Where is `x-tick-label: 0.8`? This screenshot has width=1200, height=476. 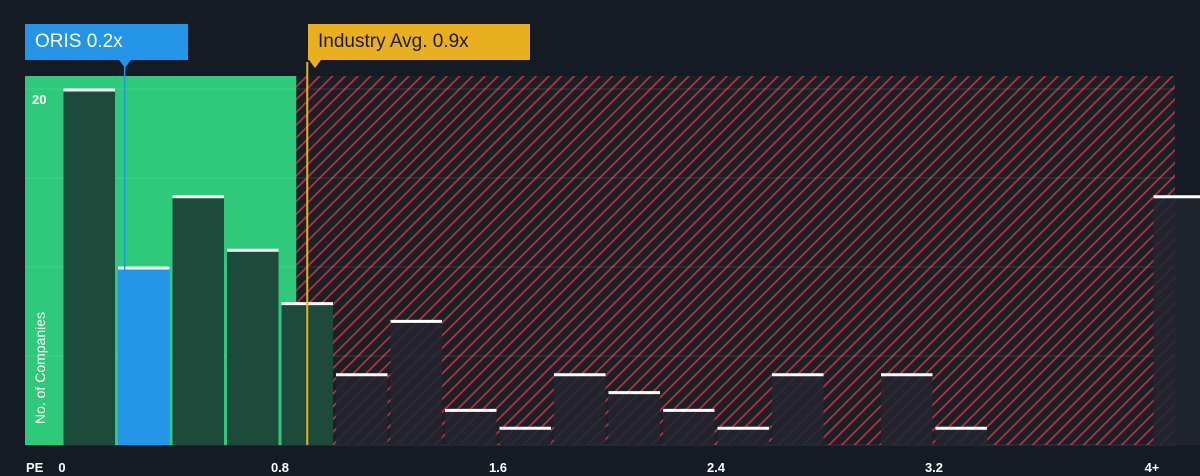
x-tick-label: 0.8 is located at coordinates (280, 467).